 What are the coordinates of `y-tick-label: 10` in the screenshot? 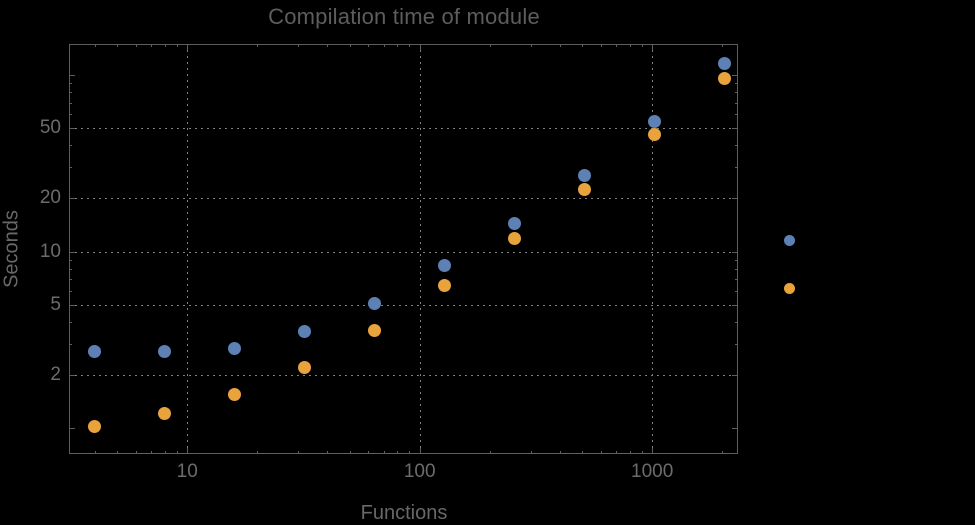 It's located at (50, 251).